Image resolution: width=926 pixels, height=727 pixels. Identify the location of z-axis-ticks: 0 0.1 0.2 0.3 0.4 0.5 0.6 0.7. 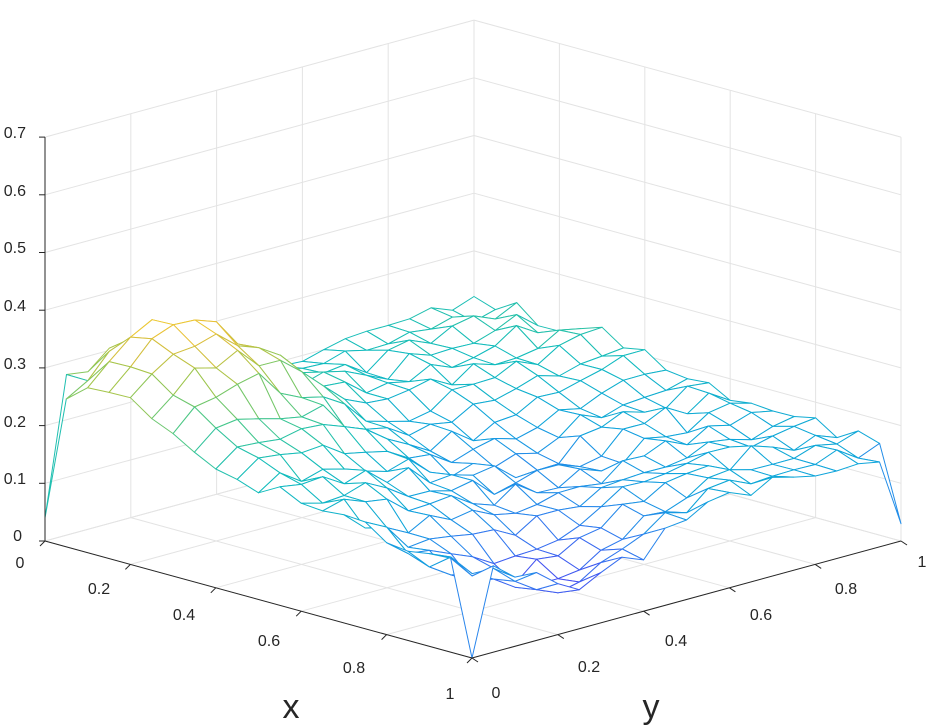
(15, 335).